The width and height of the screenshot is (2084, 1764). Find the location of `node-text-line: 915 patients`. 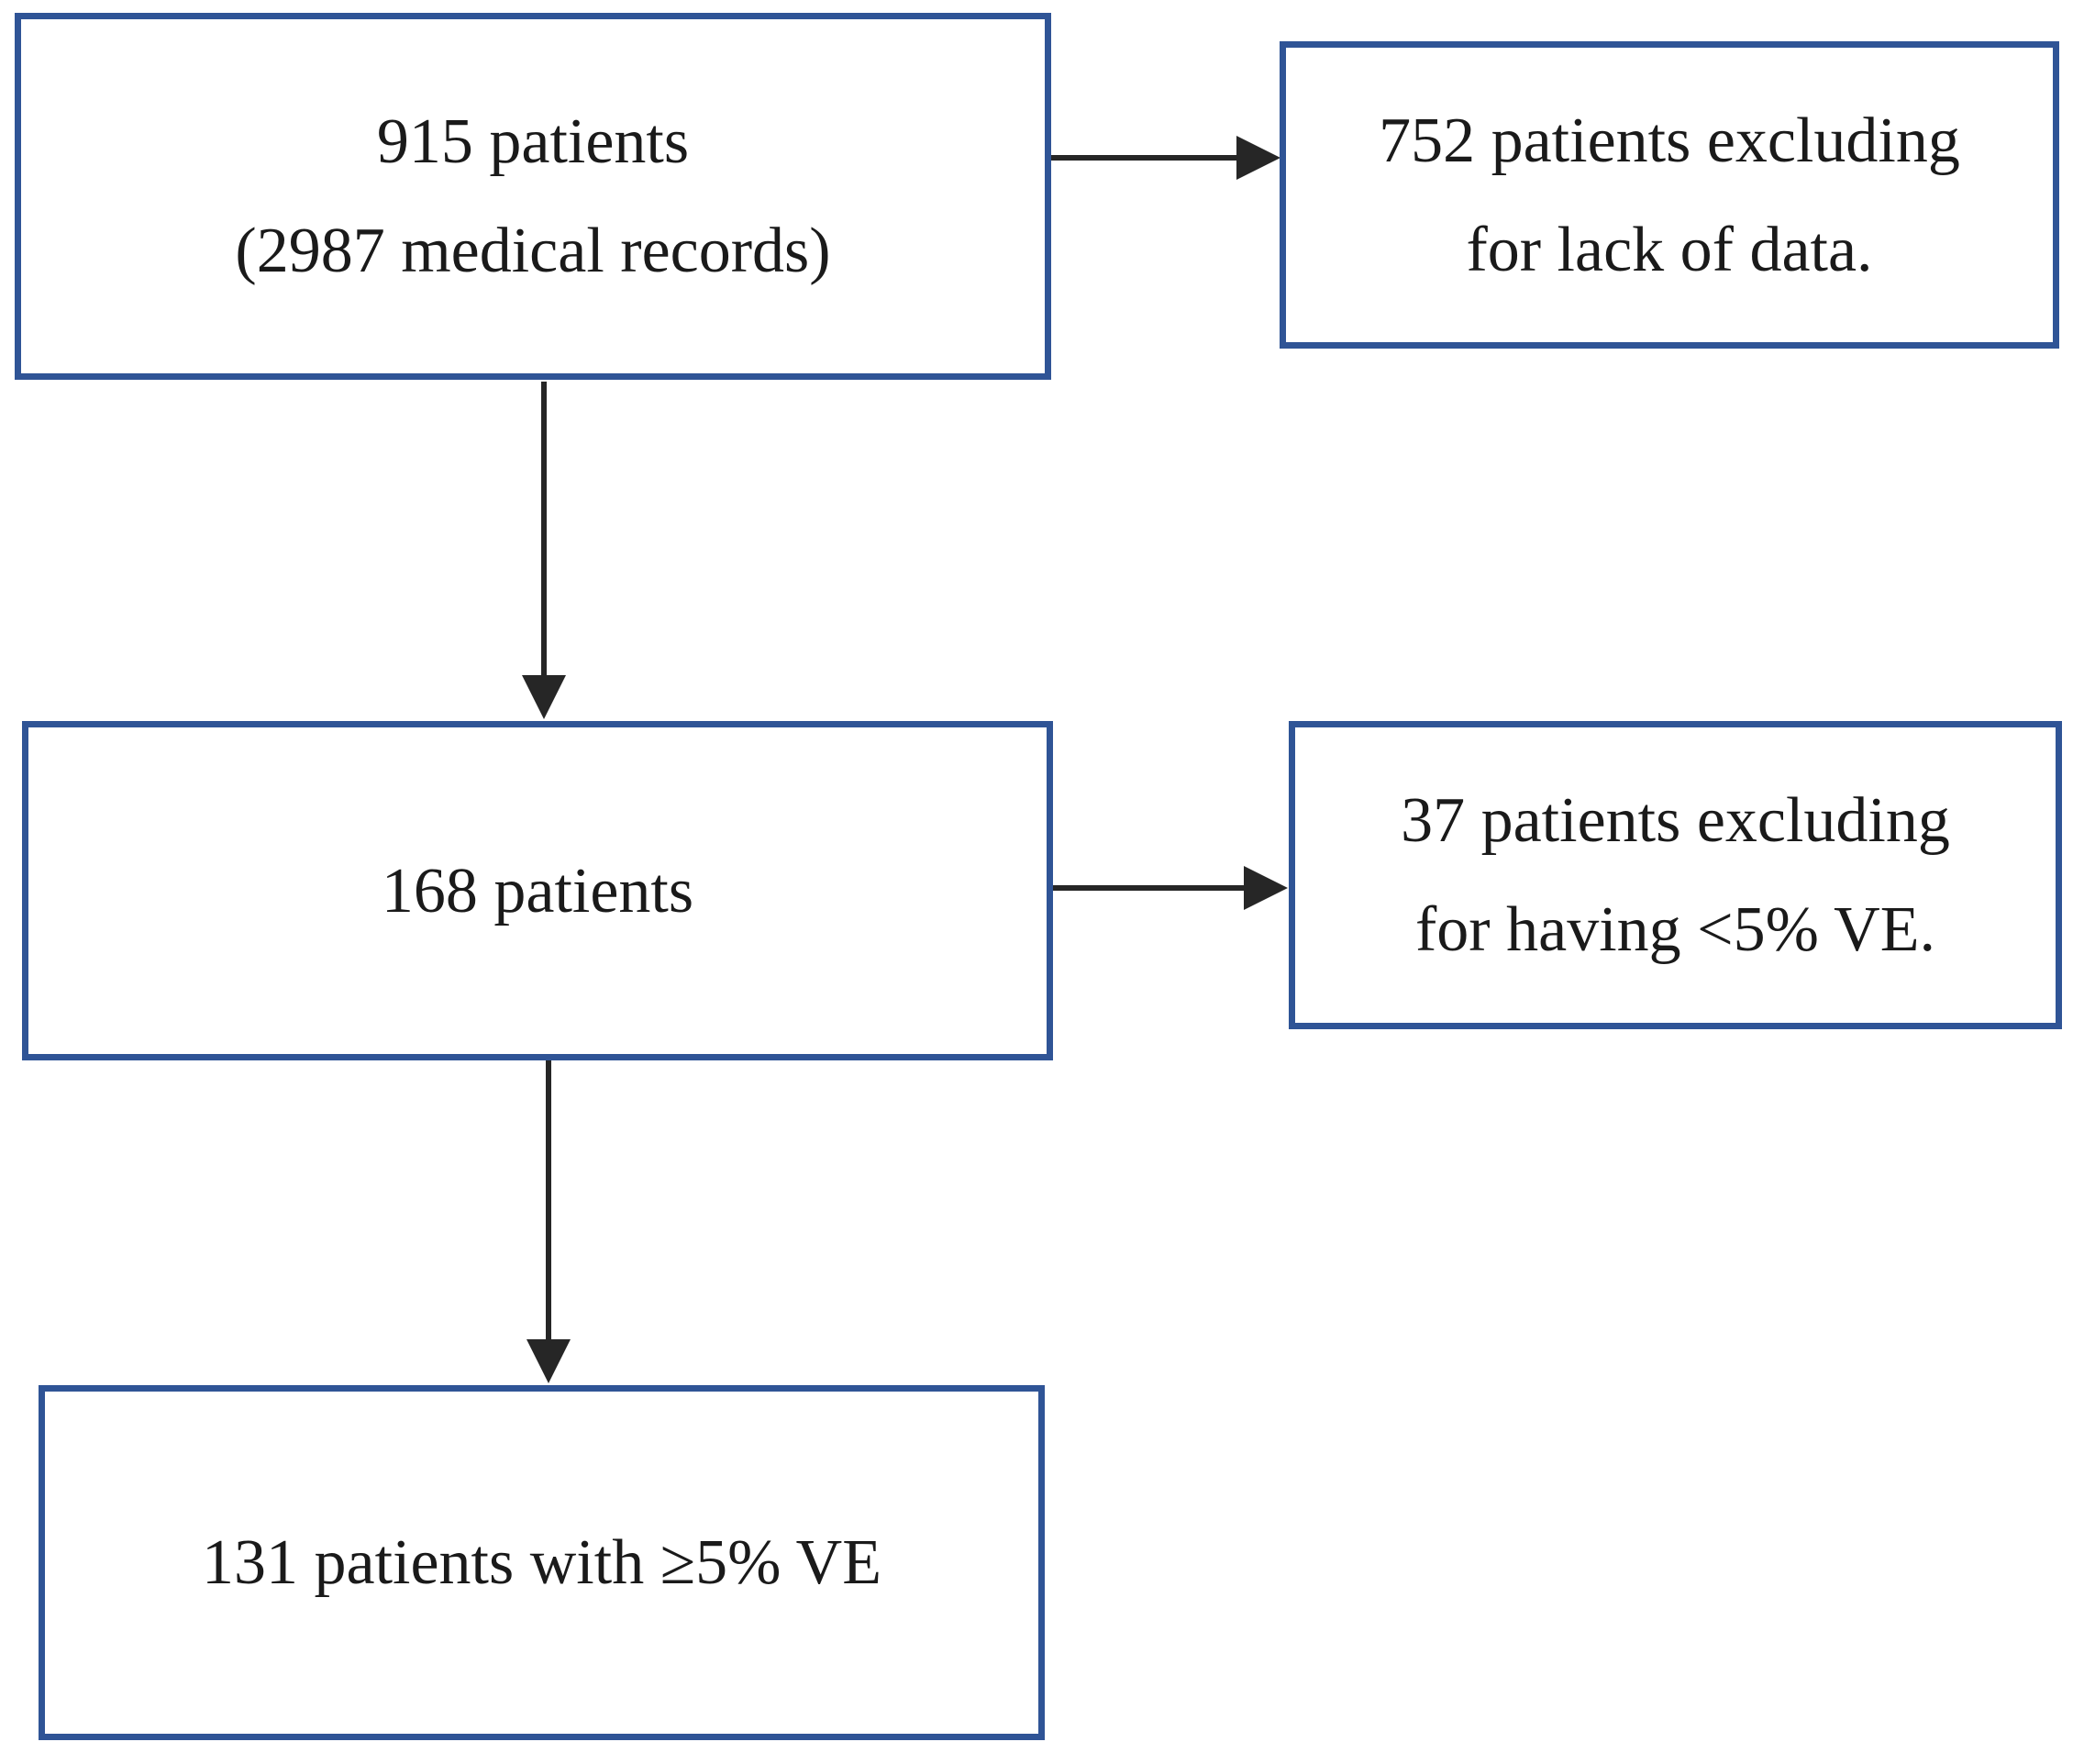

node-text-line: 915 patients is located at coordinates (533, 141).